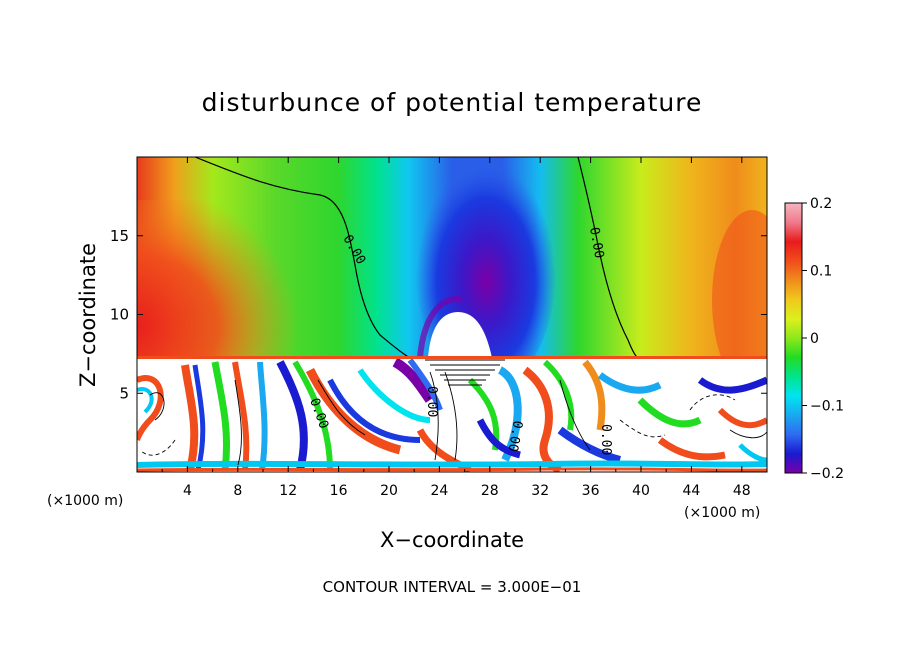 This screenshot has height=654, width=904. Describe the element at coordinates (691, 491) in the screenshot. I see `x-tick-label: 44` at that location.